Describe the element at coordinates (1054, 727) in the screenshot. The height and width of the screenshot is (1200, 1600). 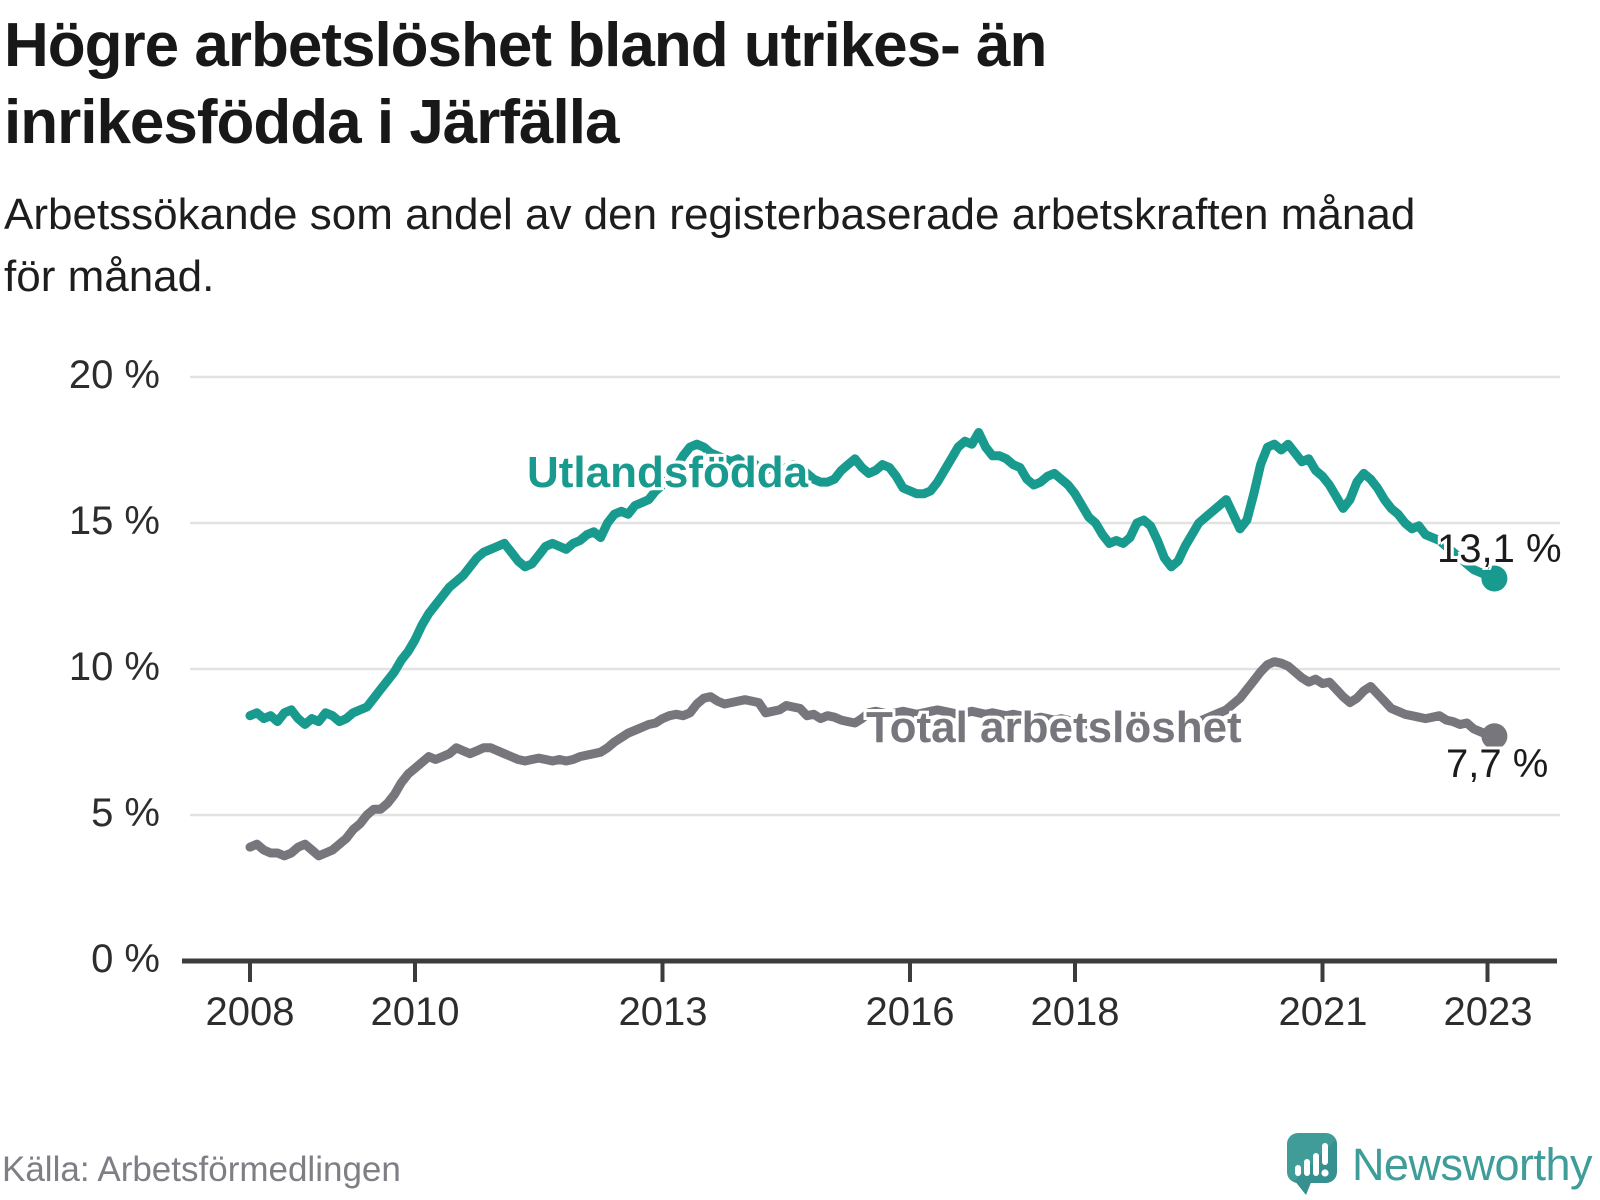
I see `series-label-total: Total arbetslöshet` at that location.